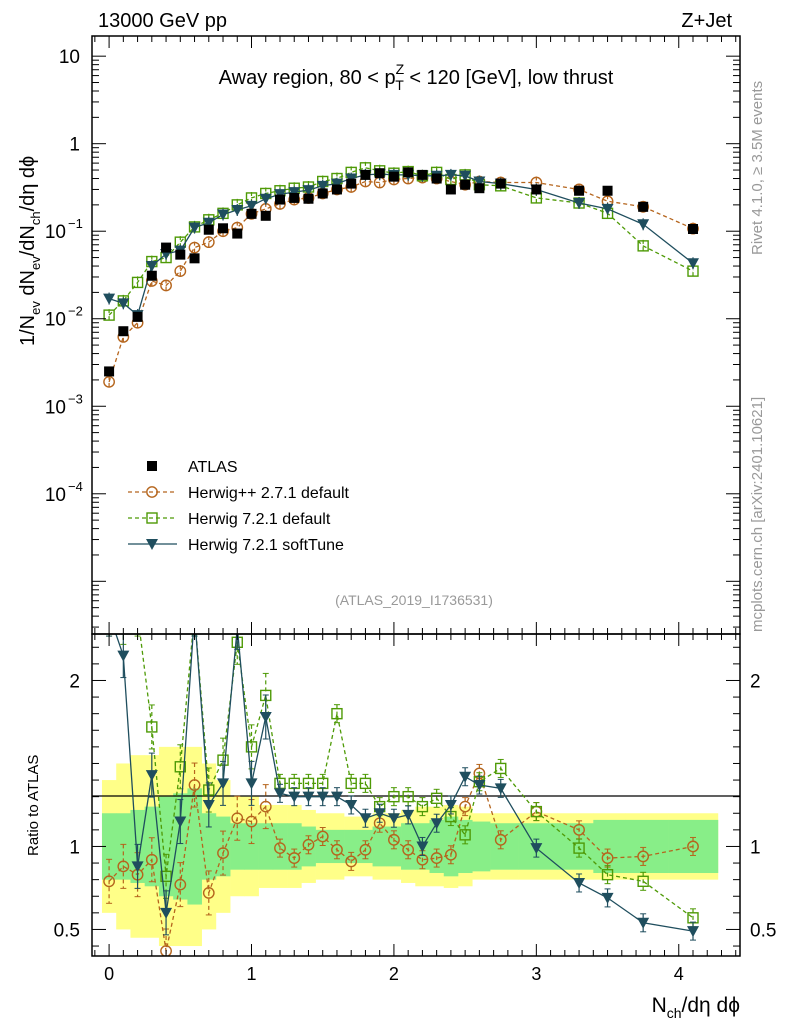  I want to click on x-tick-label: 0, so click(109, 974).